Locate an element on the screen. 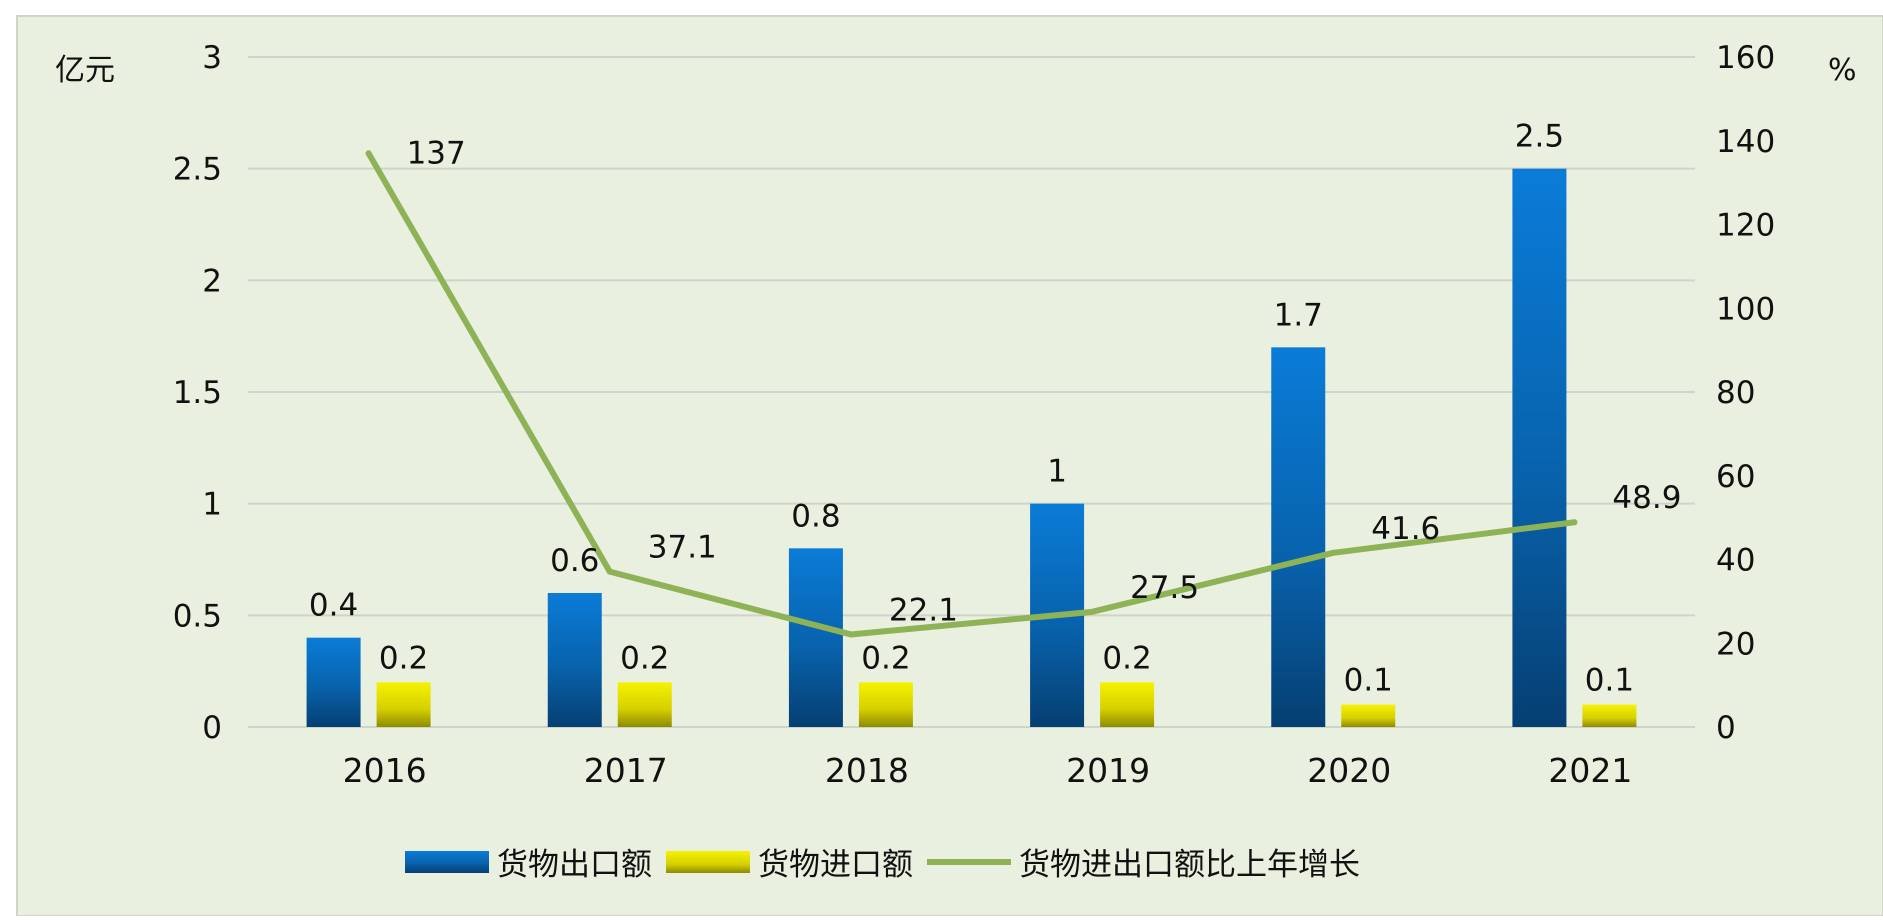 The image size is (1883, 920). x-axis-ticks: 2016 2017 2018 2019 2020 2021 is located at coordinates (988, 770).